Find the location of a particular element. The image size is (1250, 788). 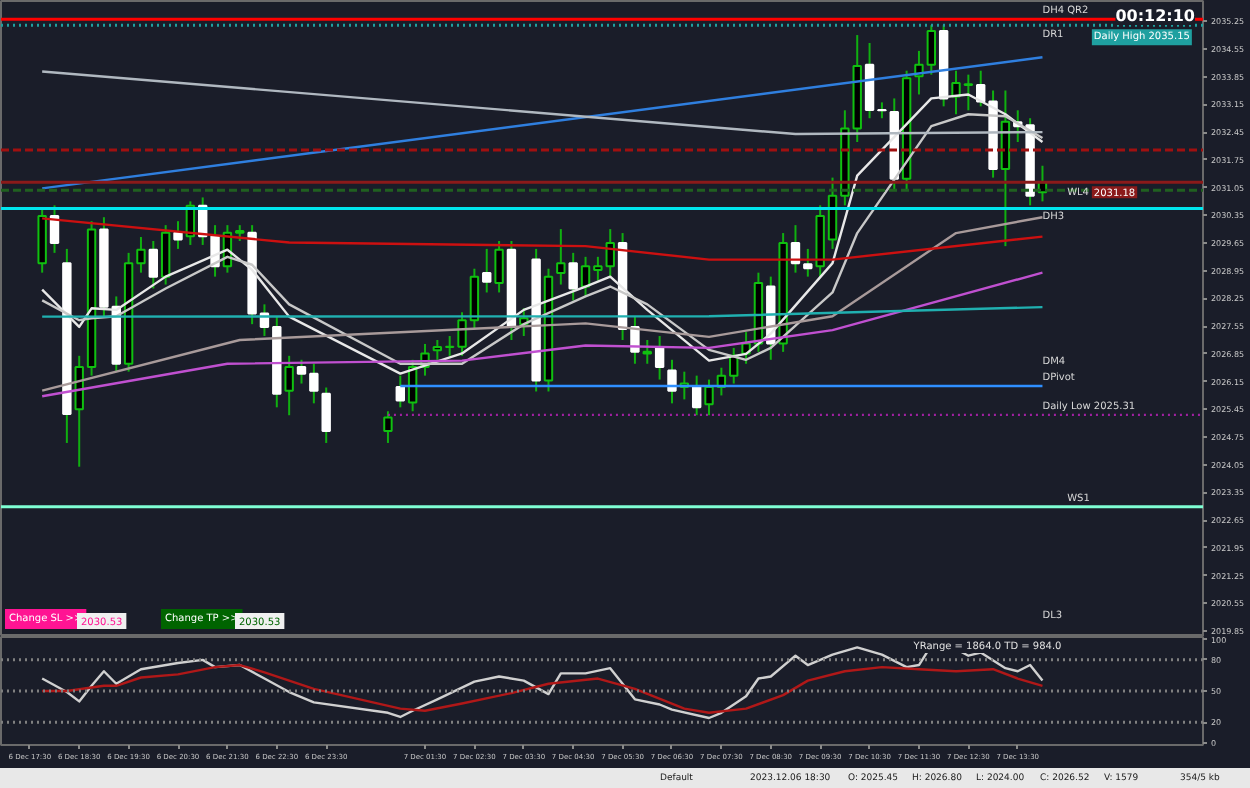

annotation: 00:12:10 is located at coordinates (1155, 16).